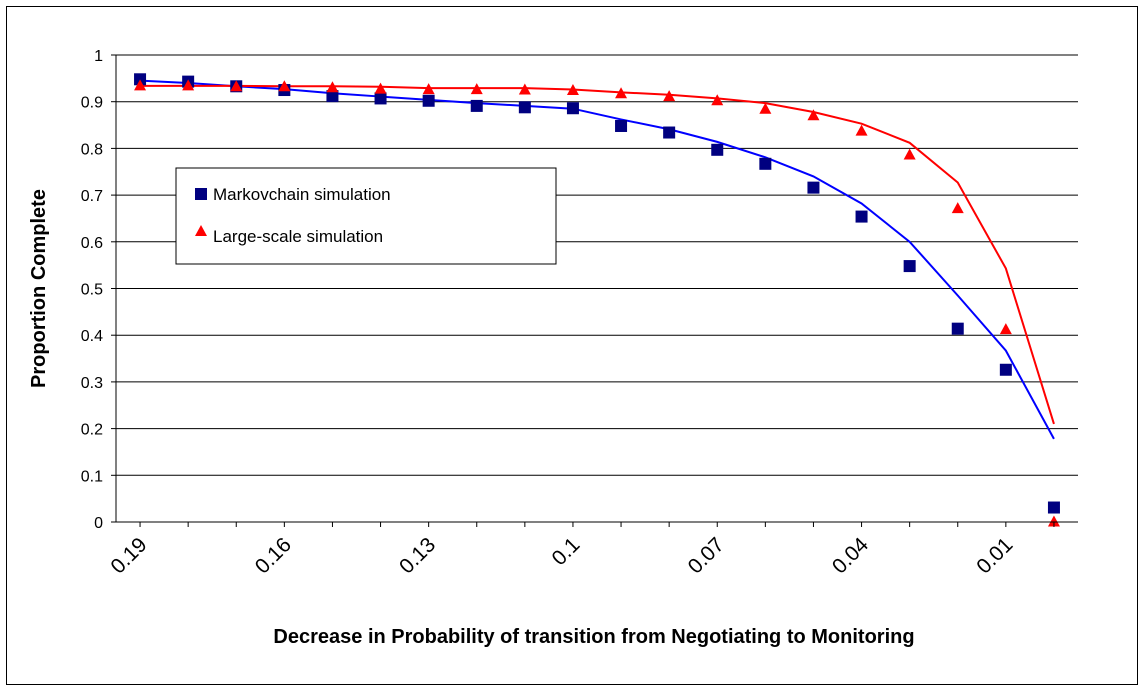 Image resolution: width=1146 pixels, height=691 pixels. What do you see at coordinates (273, 555) in the screenshot?
I see `x-tick-label: 0.16` at bounding box center [273, 555].